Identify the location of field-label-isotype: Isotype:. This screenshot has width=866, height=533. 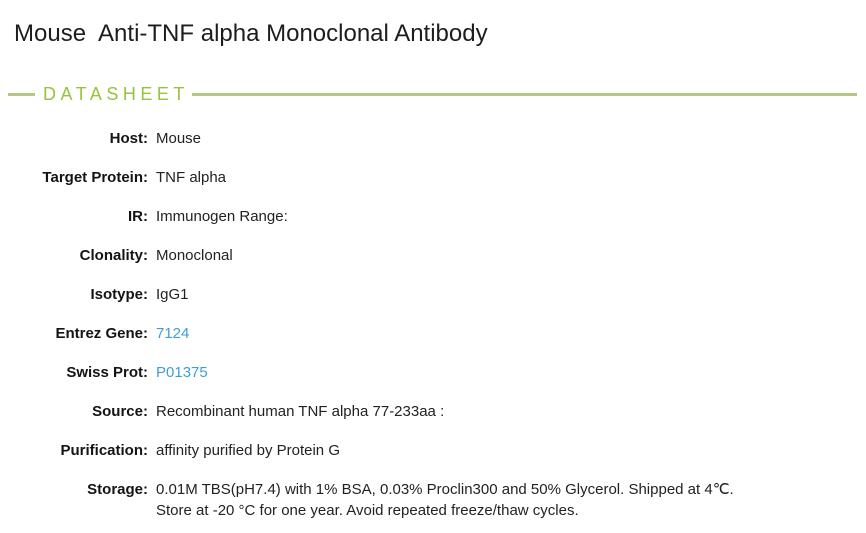
(119, 294).